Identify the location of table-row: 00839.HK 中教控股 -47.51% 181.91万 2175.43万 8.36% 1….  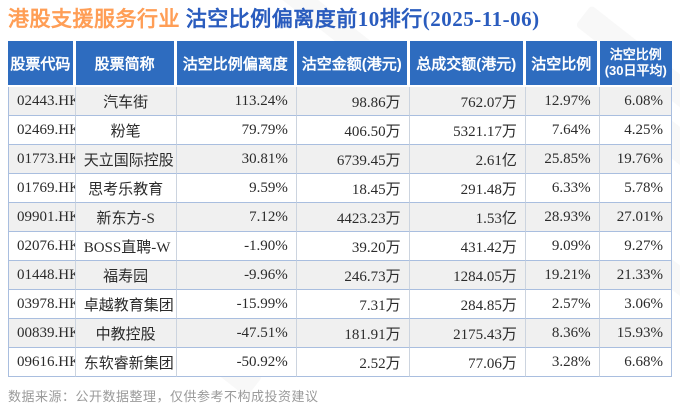
(340, 333).